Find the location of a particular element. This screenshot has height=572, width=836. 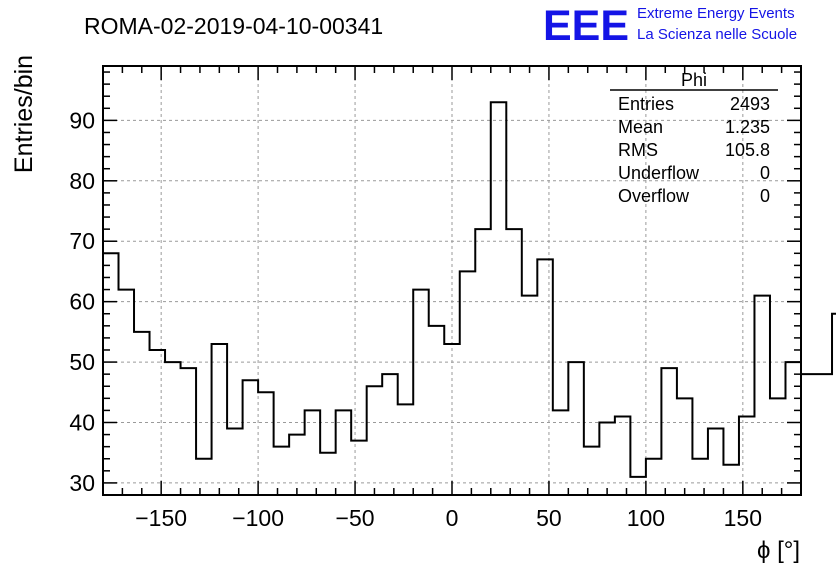

x-tick-label: −50 is located at coordinates (355, 518).